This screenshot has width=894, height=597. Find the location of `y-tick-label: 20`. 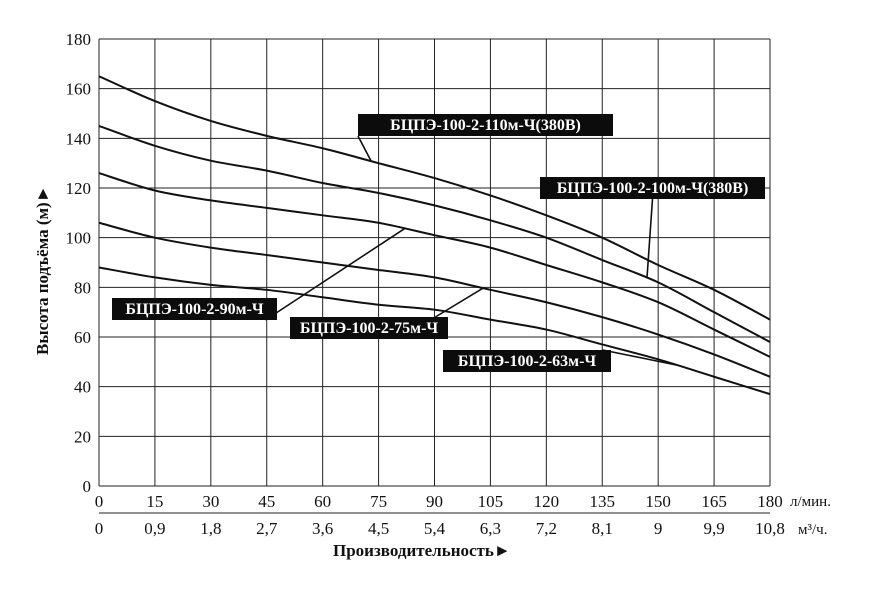

y-tick-label: 20 is located at coordinates (82, 436).